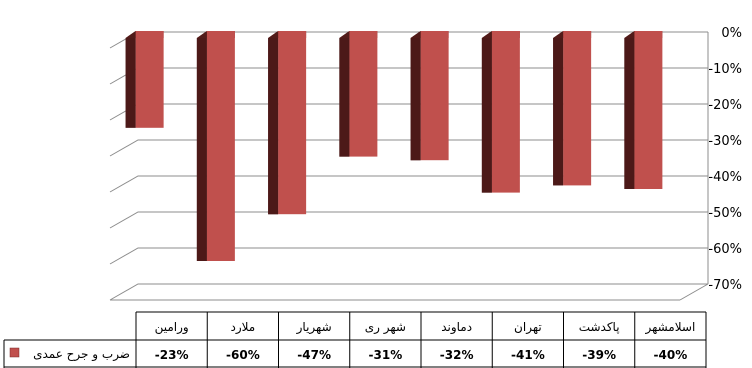  What do you see at coordinates (243, 327) in the screenshot?
I see `category-label: ملارد` at bounding box center [243, 327].